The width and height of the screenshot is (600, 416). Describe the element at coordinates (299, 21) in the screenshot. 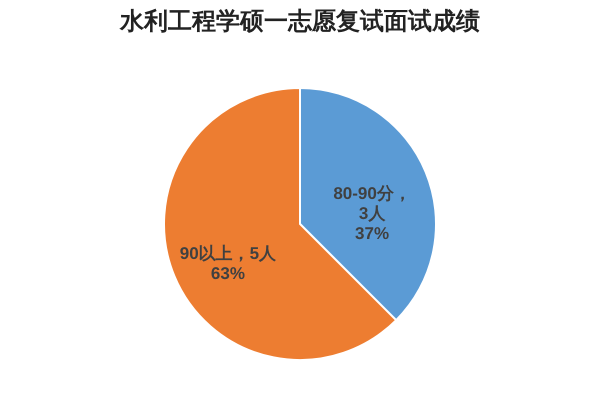

I see `chart-title: 水利工程学硕一志愿复试面试成绩` at that location.